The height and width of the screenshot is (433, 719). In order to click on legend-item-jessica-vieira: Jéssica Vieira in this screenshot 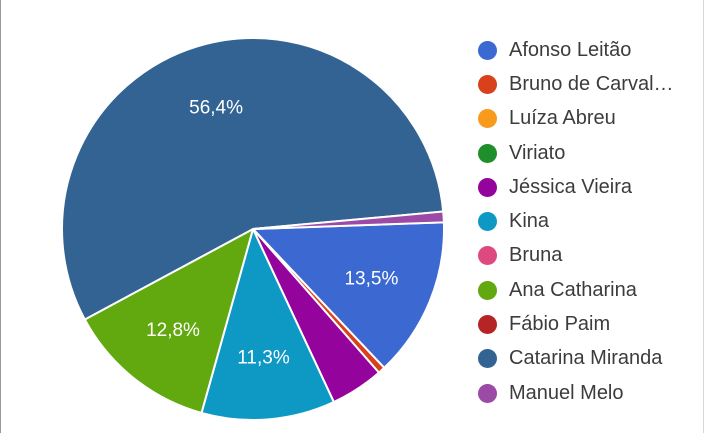, I will do `click(589, 187)`.